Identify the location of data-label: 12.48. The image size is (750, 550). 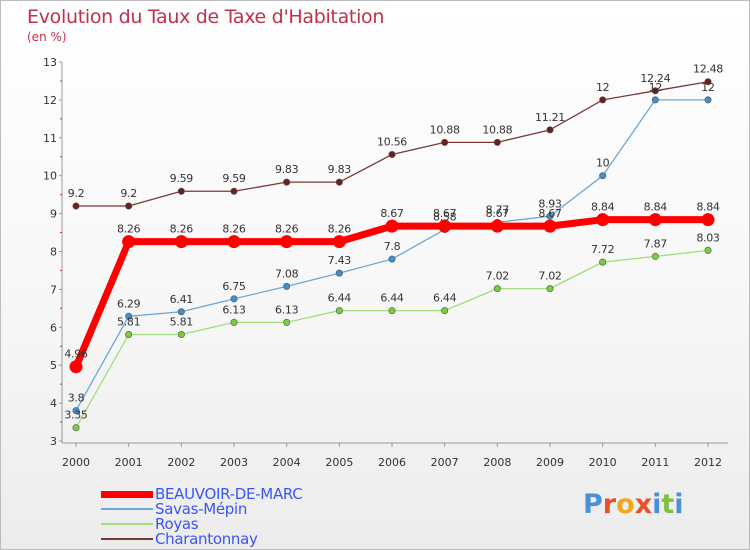
(708, 69).